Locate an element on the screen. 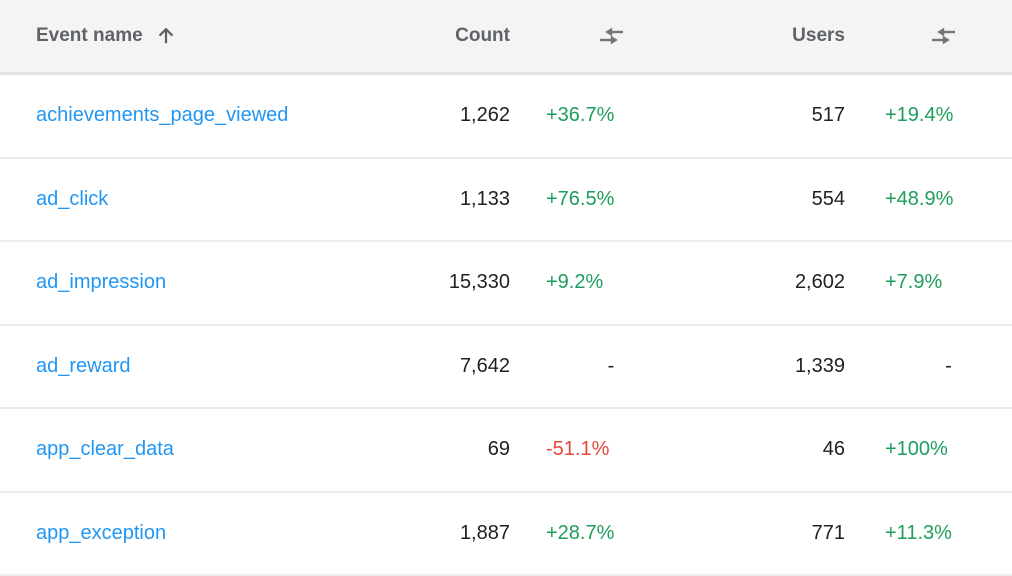  count-change-value: +76.5% is located at coordinates (580, 198).